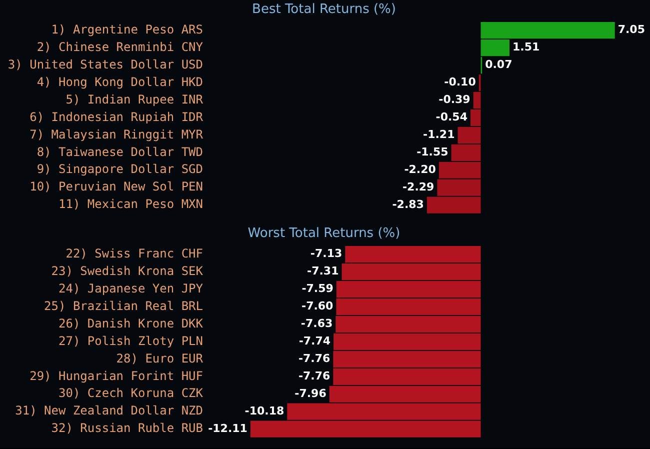  I want to click on data-label: -0.39, so click(454, 99).